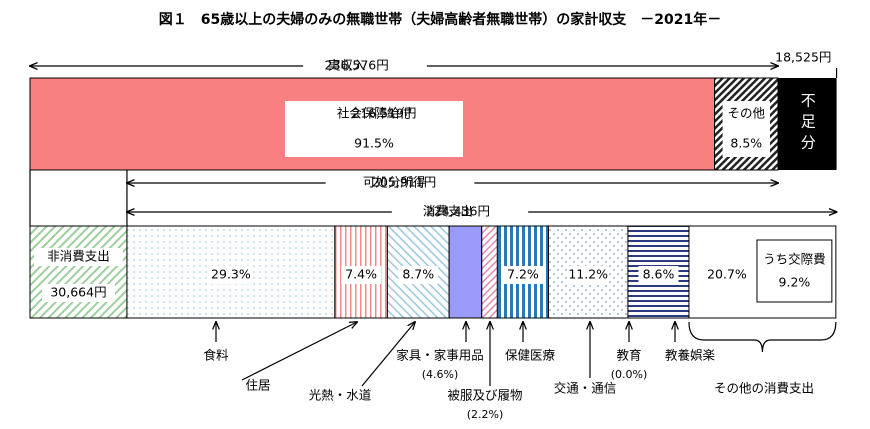 The width and height of the screenshot is (870, 429). I want to click on share-label: 29.3%, so click(231, 274).